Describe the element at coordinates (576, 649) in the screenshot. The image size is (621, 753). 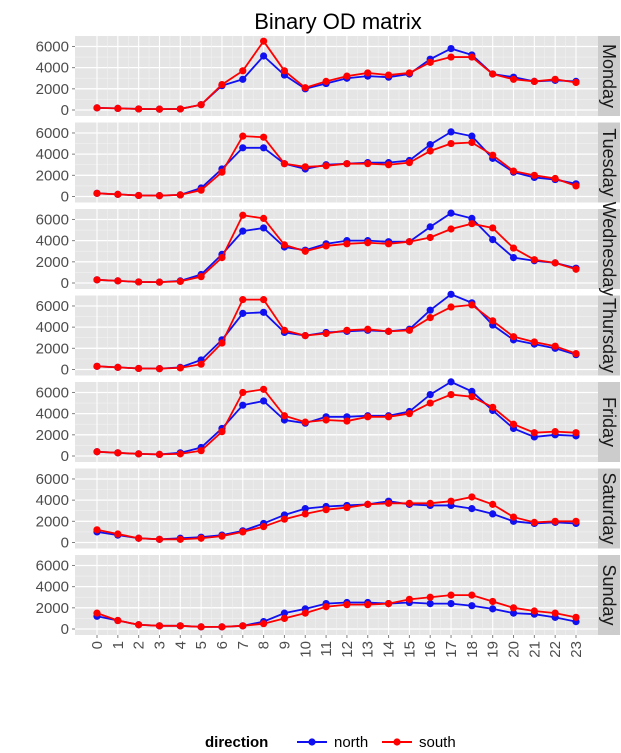
I see `x-tick-label: 23` at that location.